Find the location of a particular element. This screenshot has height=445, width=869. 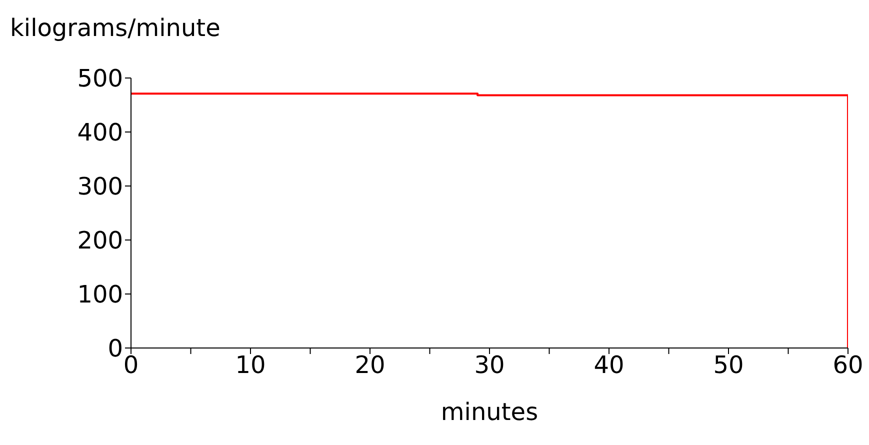

y-tick-label: 200 is located at coordinates (100, 240).